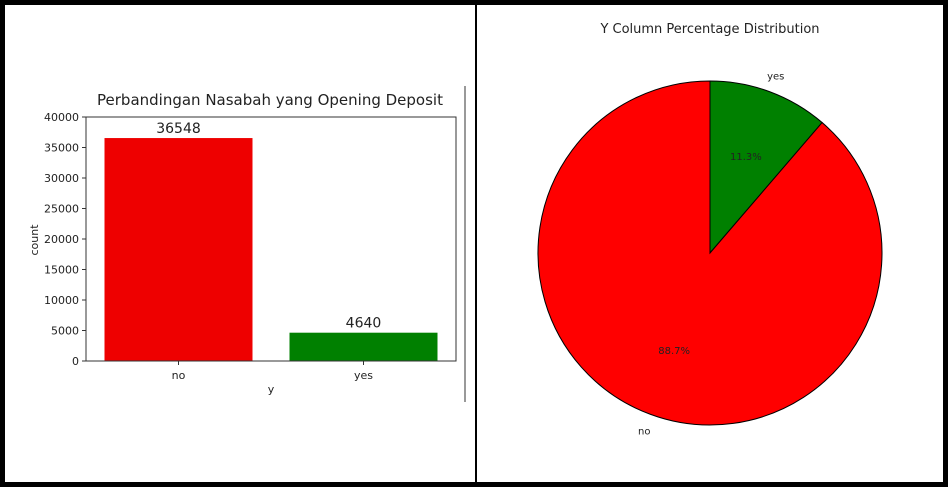 The width and height of the screenshot is (948, 487). What do you see at coordinates (746, 157) in the screenshot?
I see `pie-pct-label: 11.3%` at bounding box center [746, 157].